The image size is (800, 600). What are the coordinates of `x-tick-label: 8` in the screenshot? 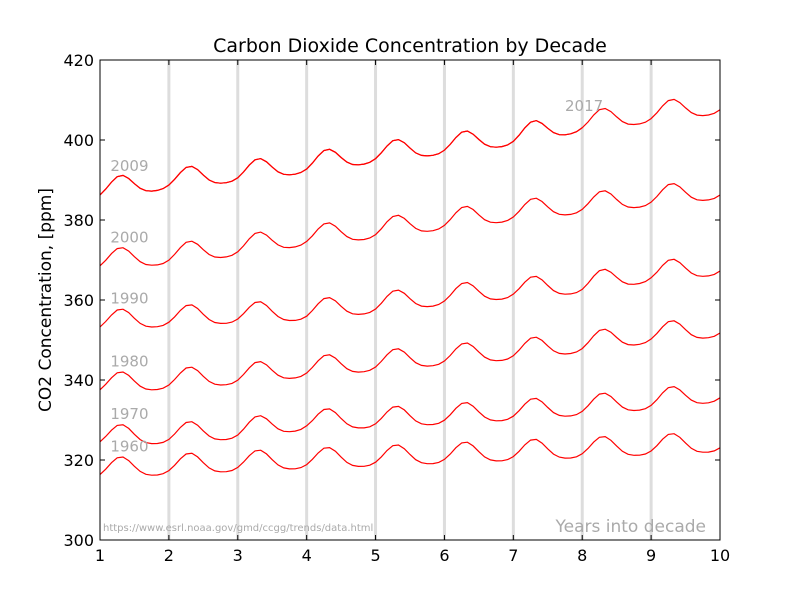 It's located at (582, 555).